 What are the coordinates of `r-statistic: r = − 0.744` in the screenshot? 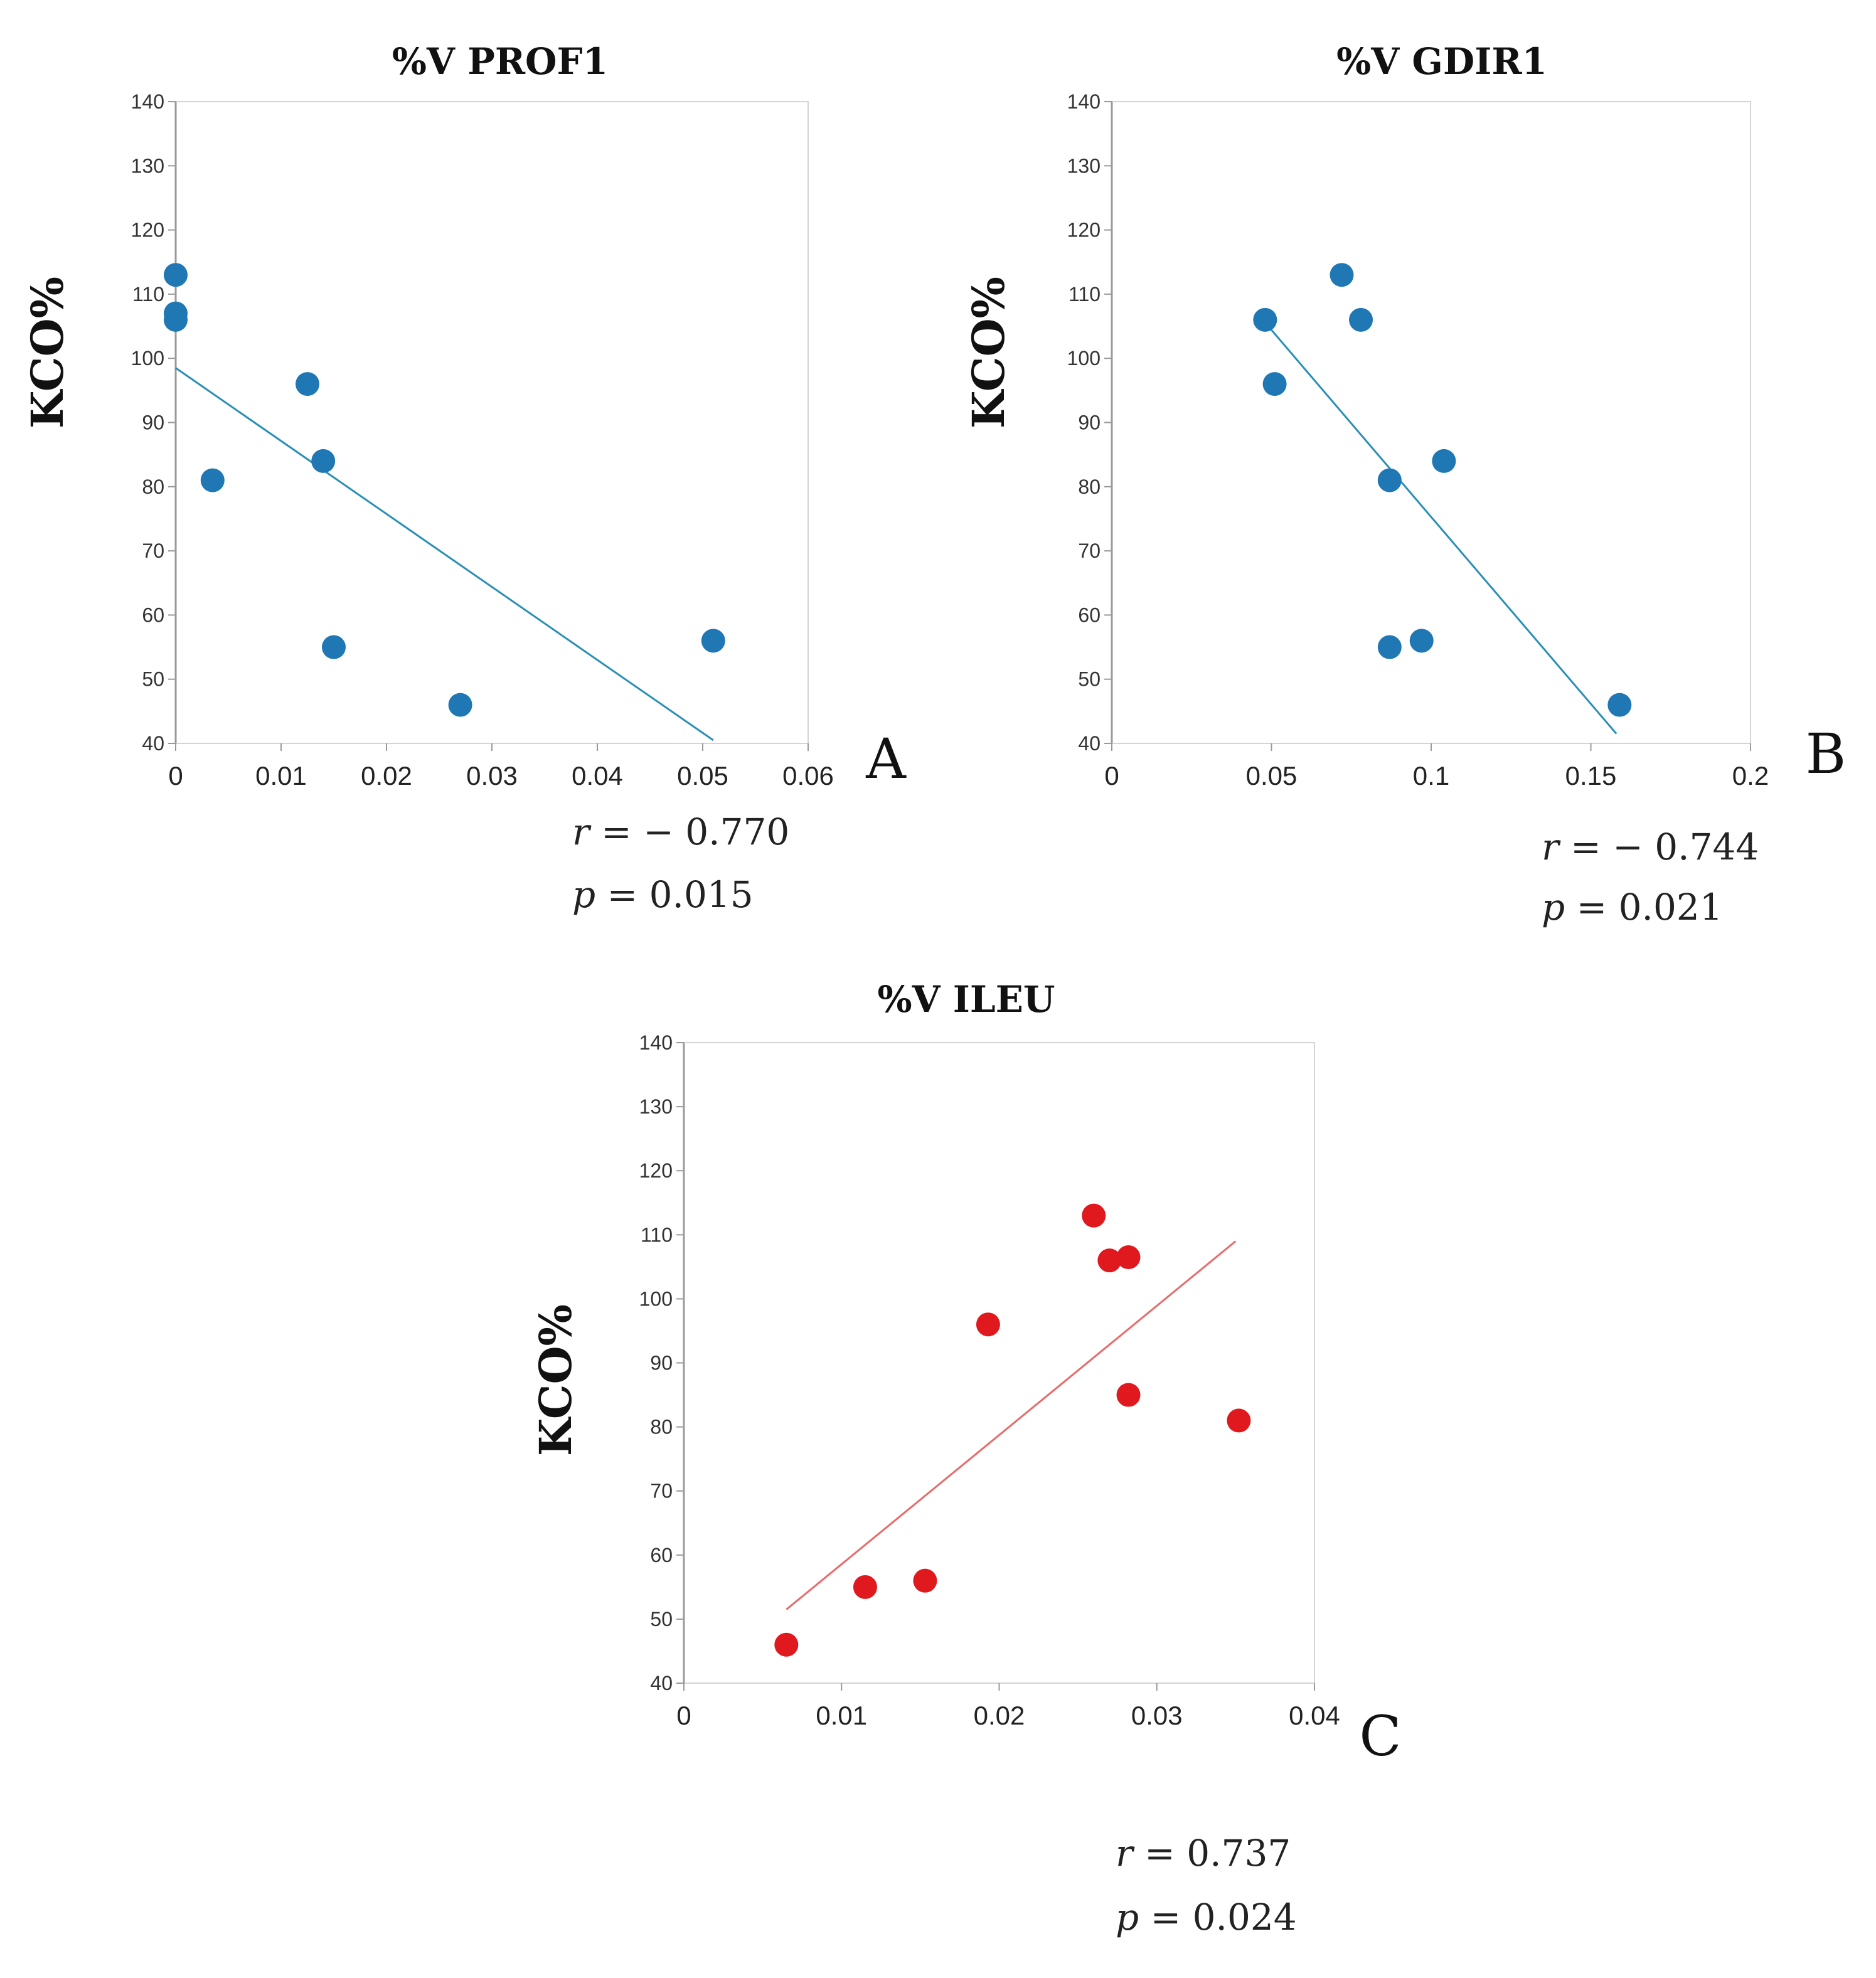 It's located at (1650, 847).